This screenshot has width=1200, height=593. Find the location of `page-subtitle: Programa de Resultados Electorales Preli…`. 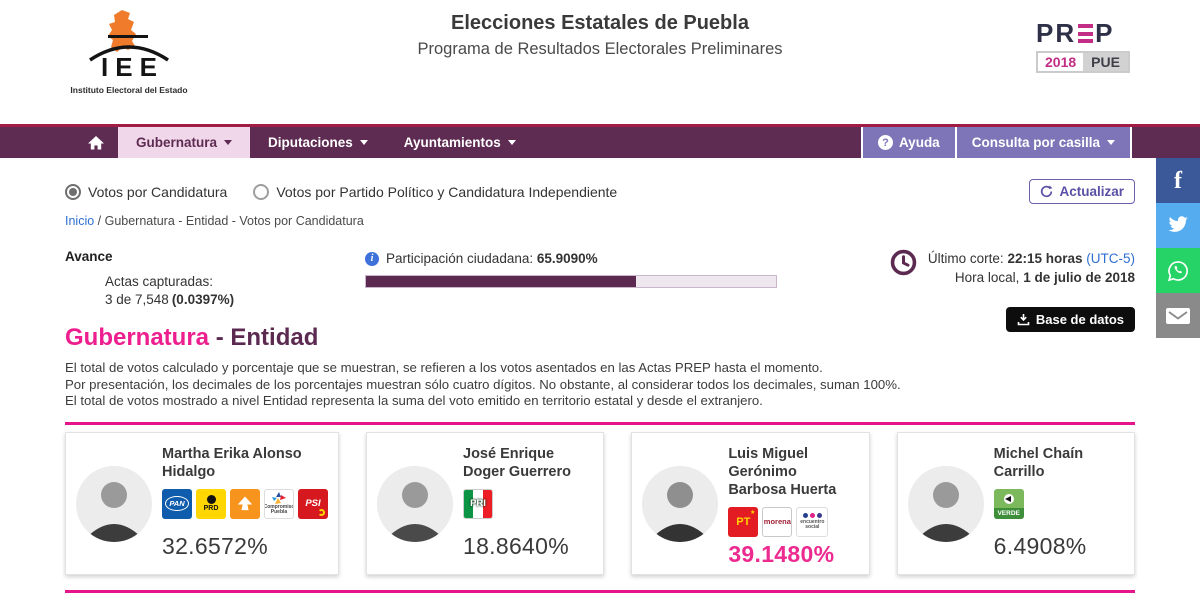

page-subtitle: Programa de Resultados Electorales Preli… is located at coordinates (600, 49).